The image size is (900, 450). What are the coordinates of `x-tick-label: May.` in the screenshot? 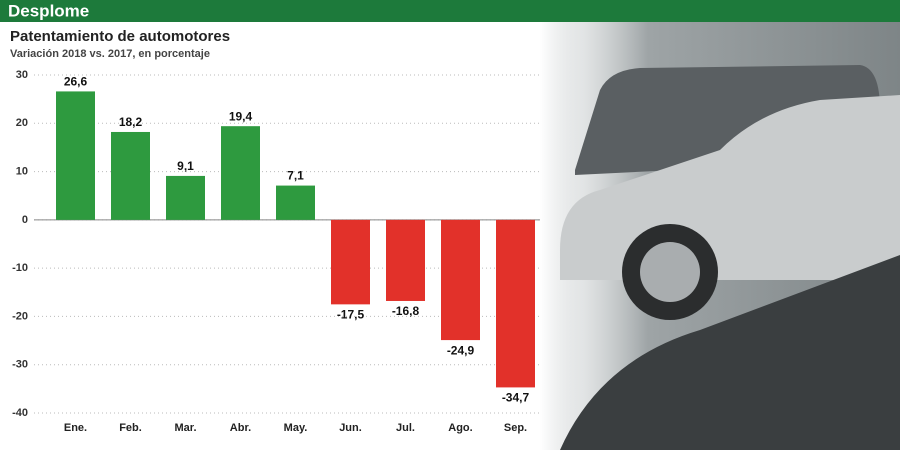 It's located at (296, 428).